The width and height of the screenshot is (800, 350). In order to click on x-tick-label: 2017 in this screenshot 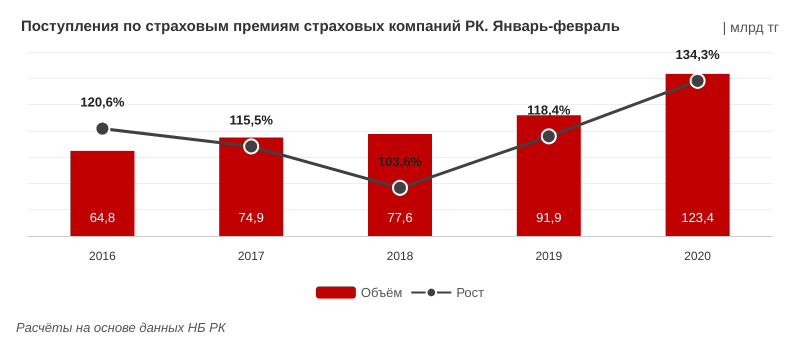, I will do `click(251, 256)`.